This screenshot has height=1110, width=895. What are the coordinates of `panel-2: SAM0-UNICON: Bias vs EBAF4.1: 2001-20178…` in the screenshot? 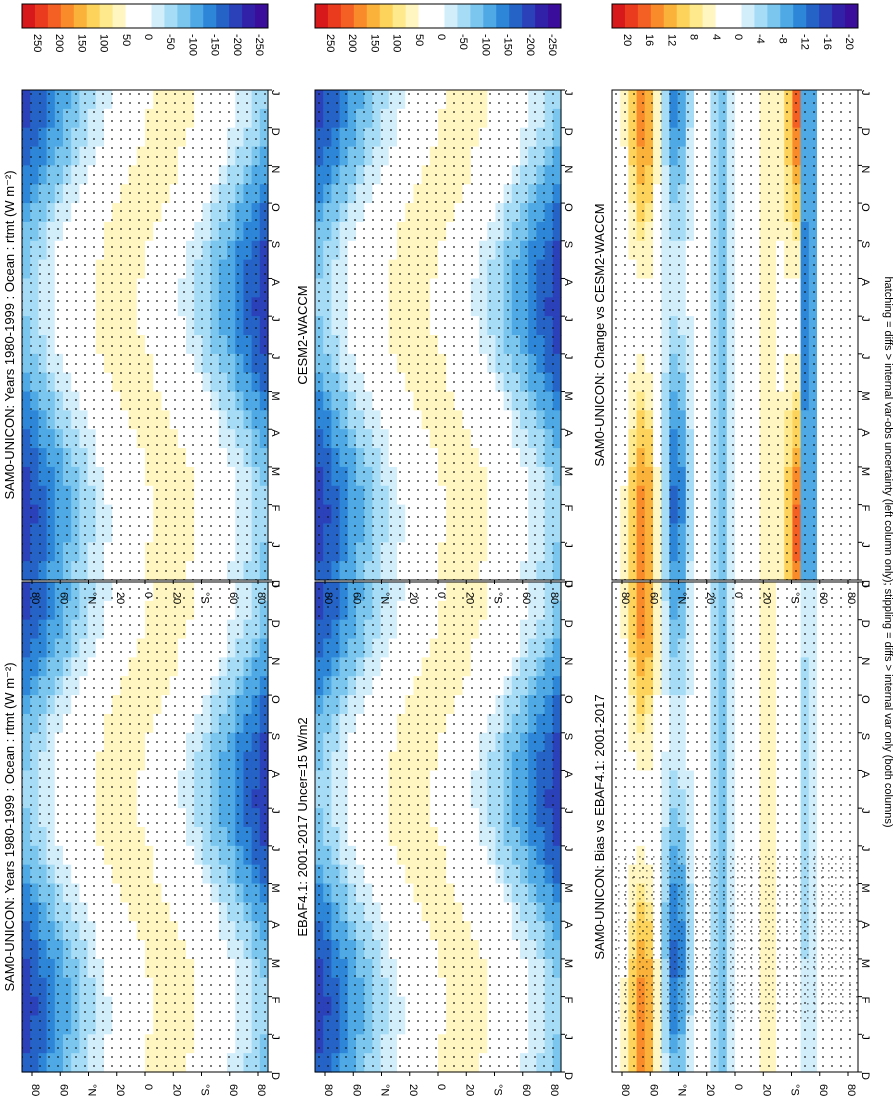 It's located at (731, 839).